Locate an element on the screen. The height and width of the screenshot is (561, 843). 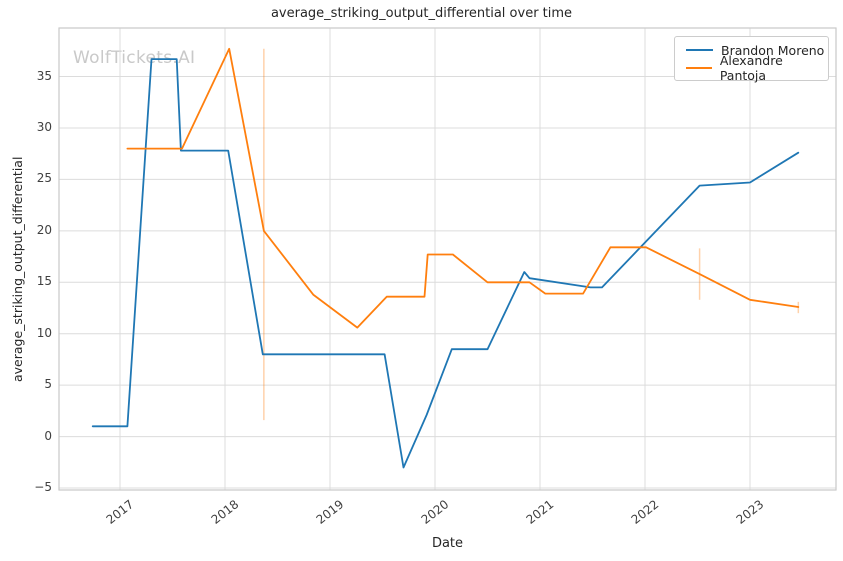
legend-entry: Alexandre Pantoja is located at coordinates (757, 68).